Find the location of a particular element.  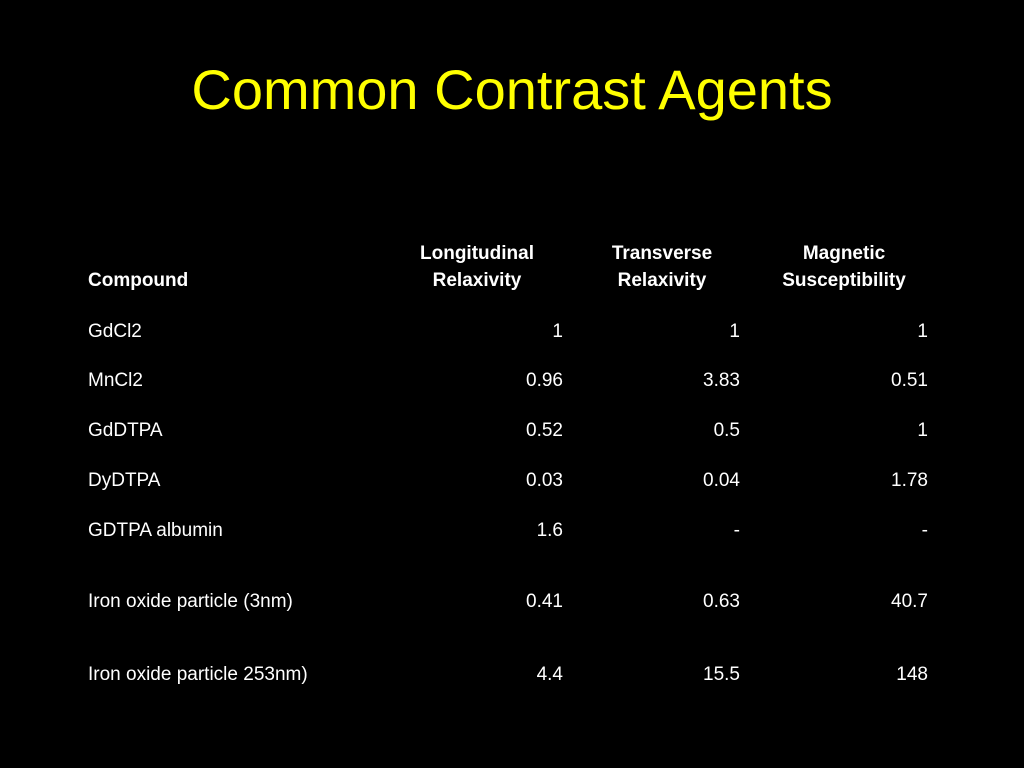

value-cell: 40.7 is located at coordinates (909, 601).